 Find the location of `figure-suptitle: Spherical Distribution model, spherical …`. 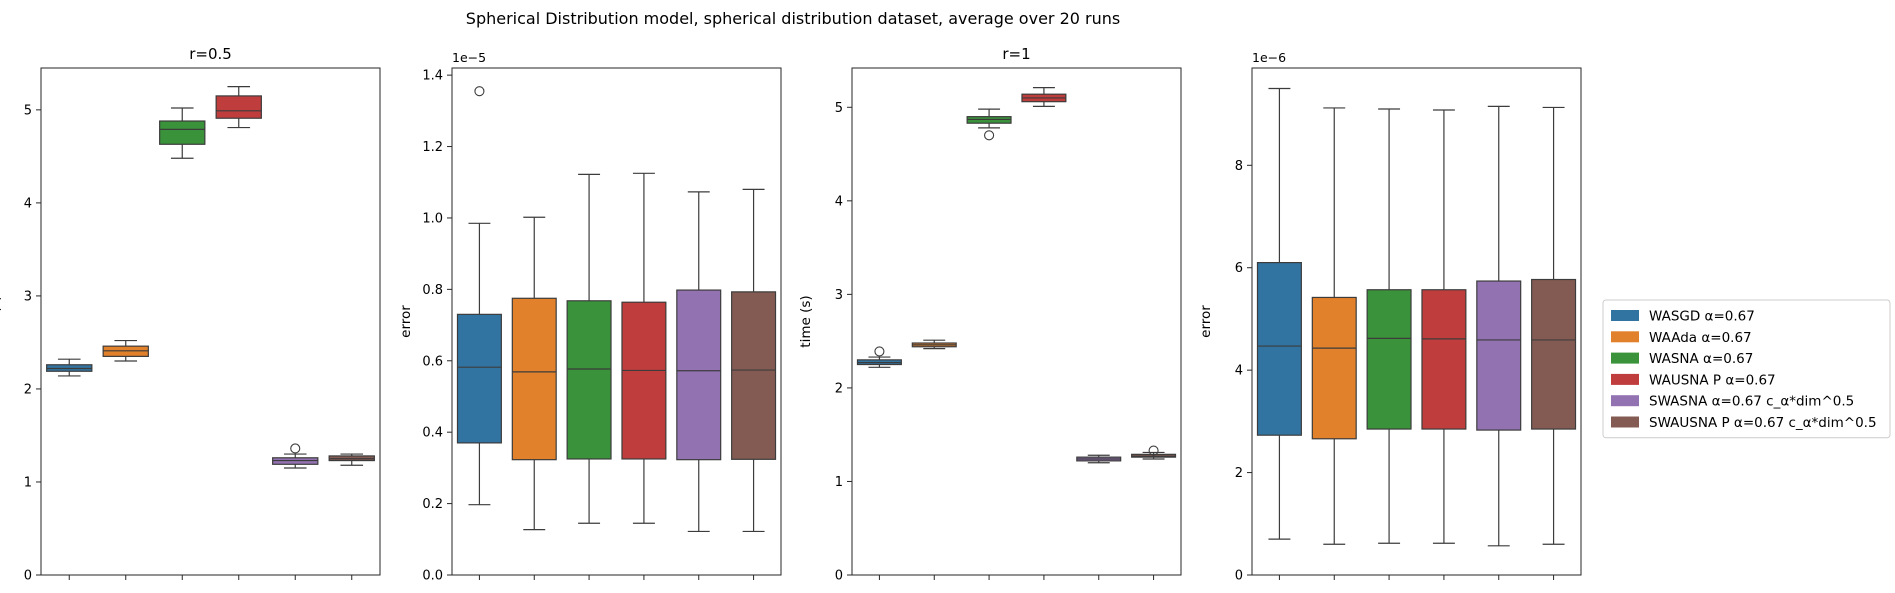

figure-suptitle: Spherical Distribution model, spherical … is located at coordinates (793, 18).